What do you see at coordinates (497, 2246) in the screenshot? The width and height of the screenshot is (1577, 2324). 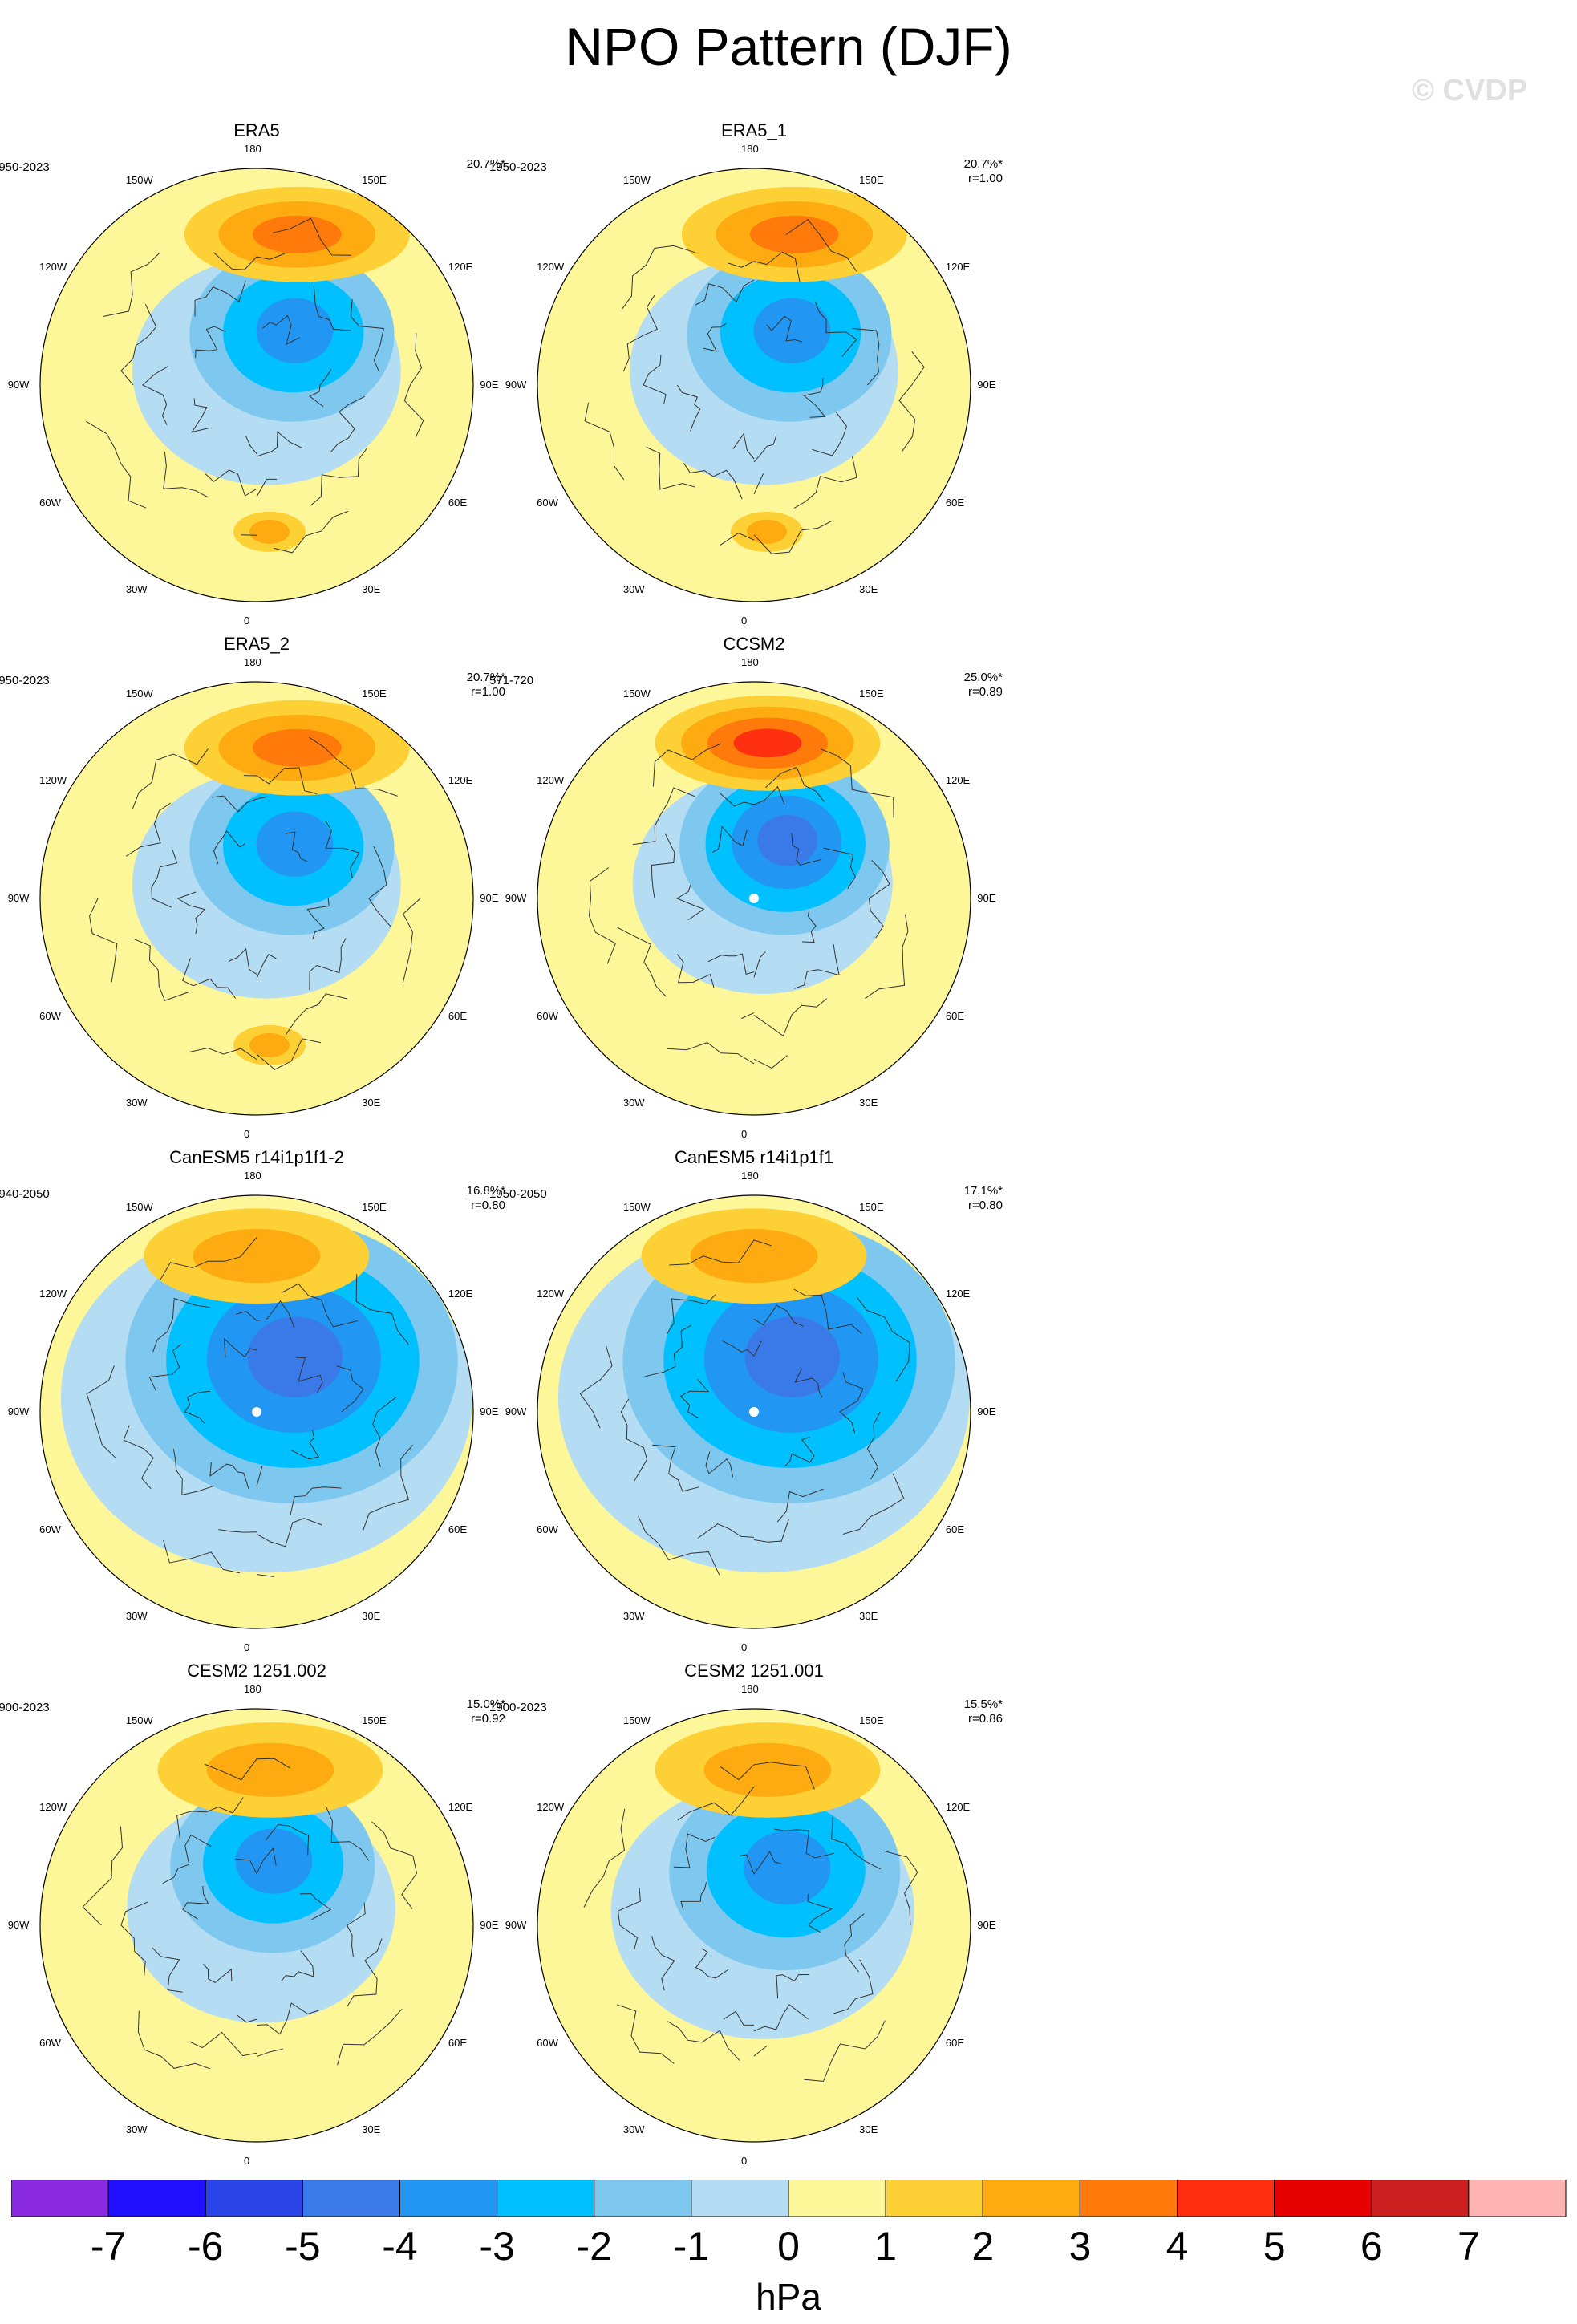 I see `colorbar-tick-label: -3` at bounding box center [497, 2246].